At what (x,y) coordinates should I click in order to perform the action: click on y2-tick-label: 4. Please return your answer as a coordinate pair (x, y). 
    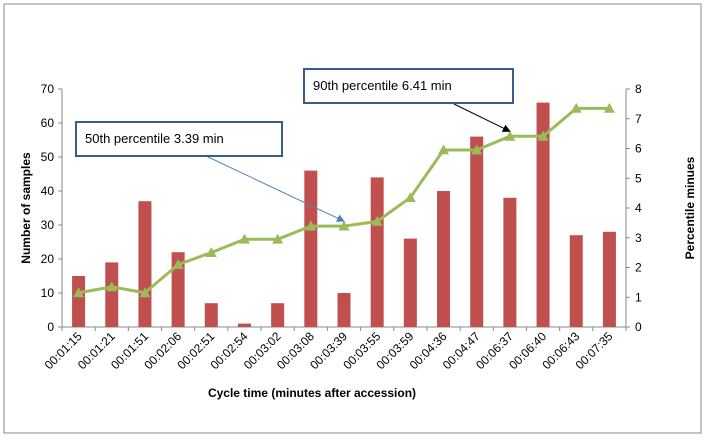
    Looking at the image, I should click on (638, 208).